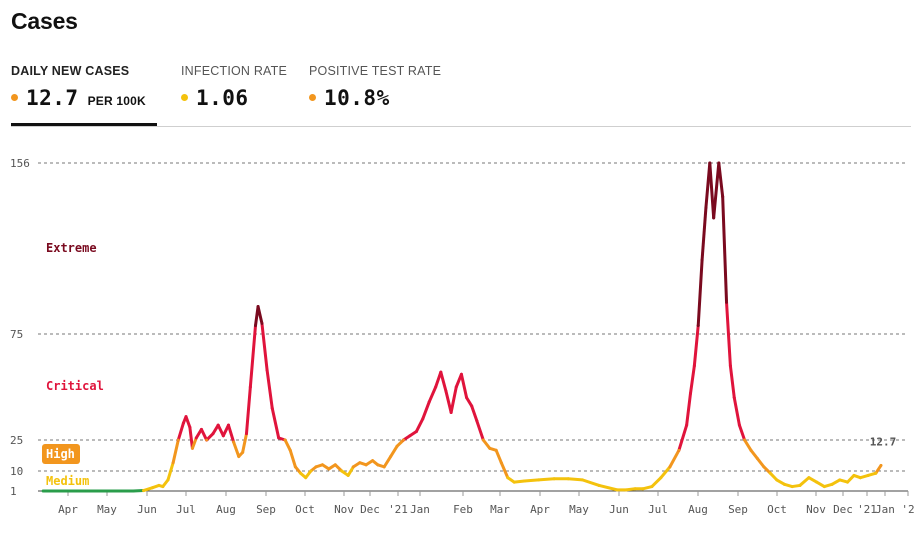 This screenshot has height=550, width=917. I want to click on x-tick-label: Aug, so click(698, 509).